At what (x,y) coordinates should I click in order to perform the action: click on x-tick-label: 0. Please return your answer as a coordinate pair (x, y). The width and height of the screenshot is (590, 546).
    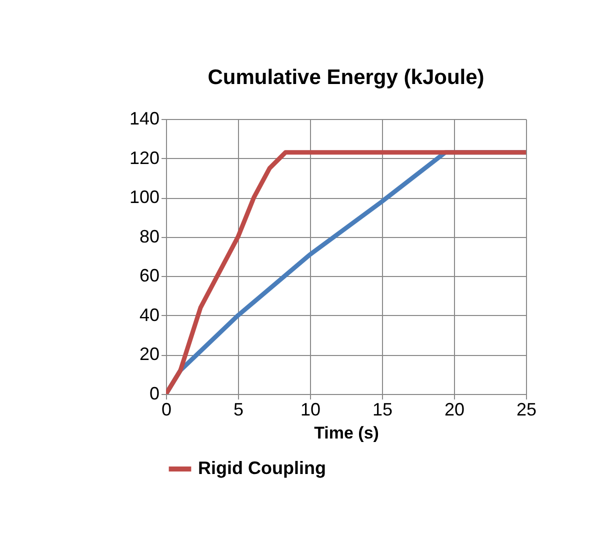
    Looking at the image, I should click on (166, 410).